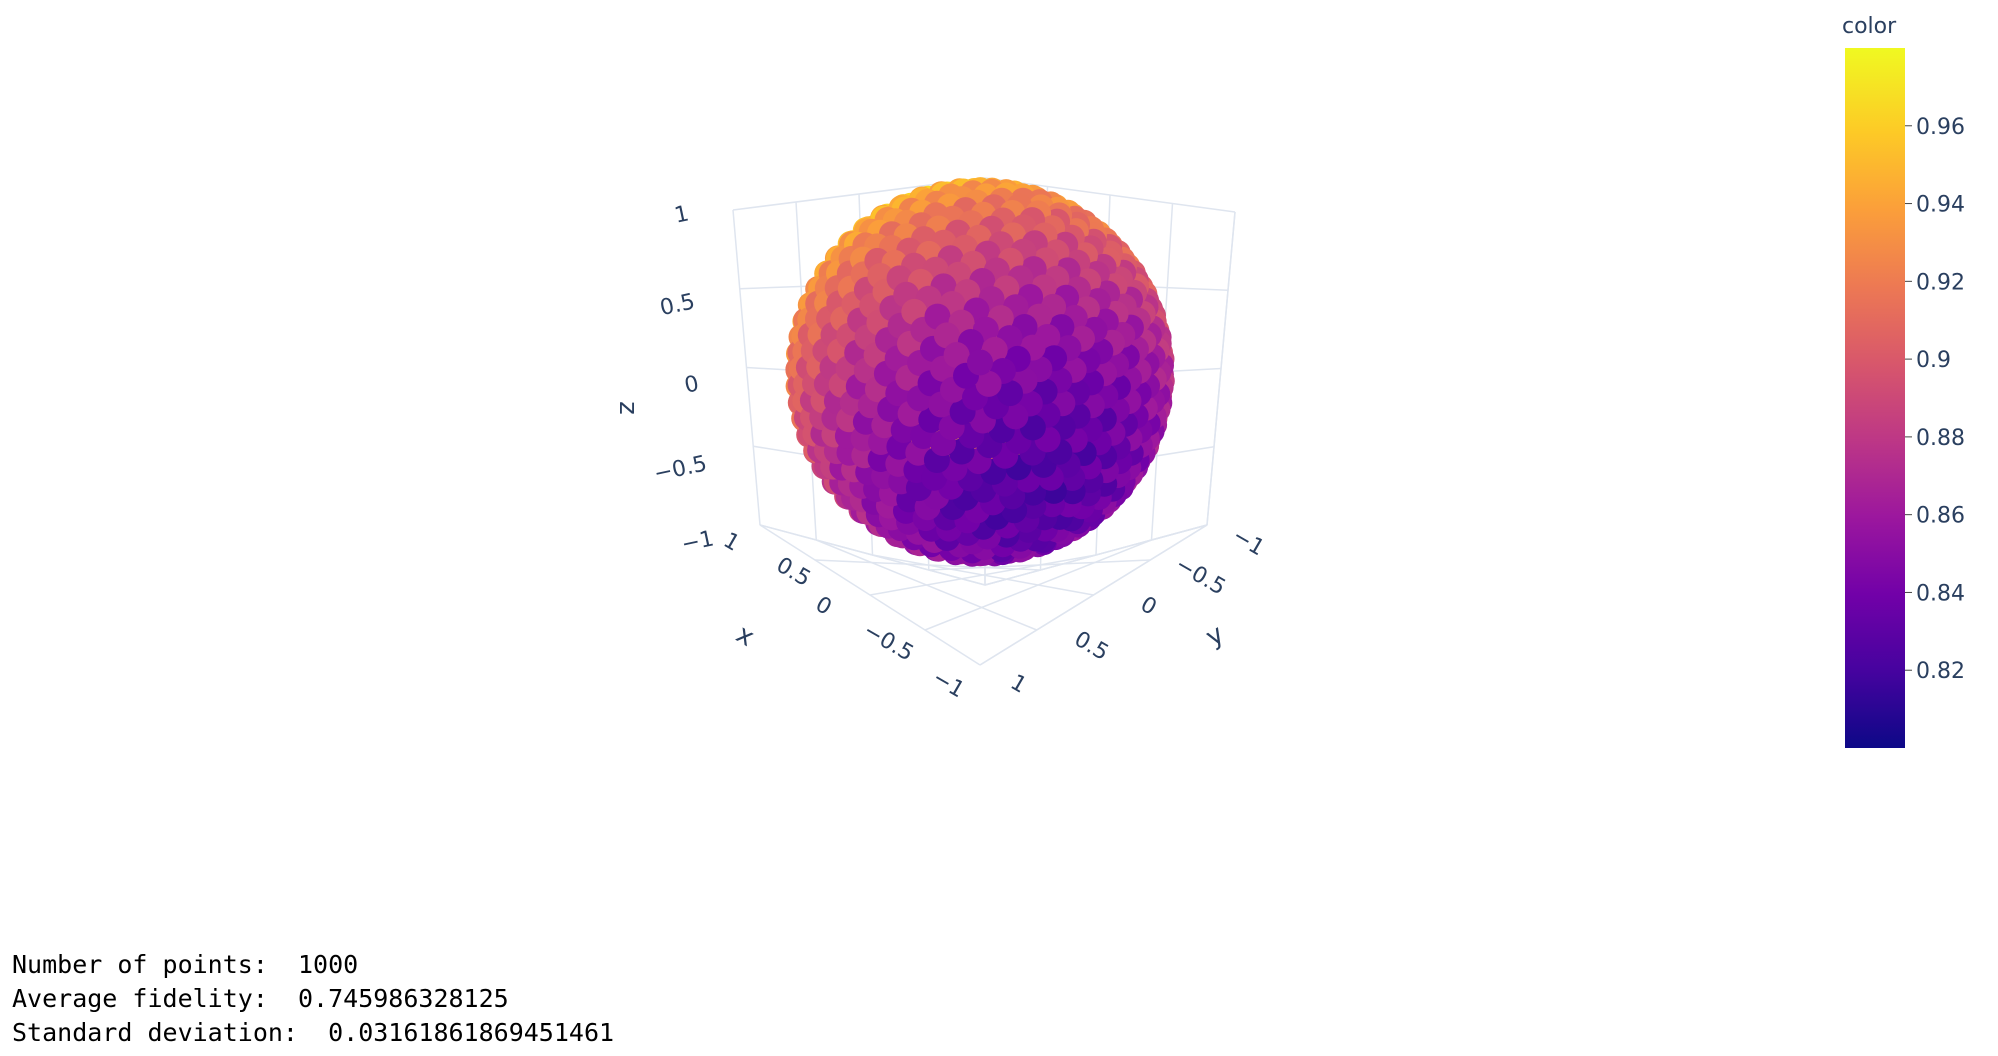 This screenshot has width=1998, height=1056. What do you see at coordinates (731, 542) in the screenshot?
I see `x-tick-label: 1` at bounding box center [731, 542].